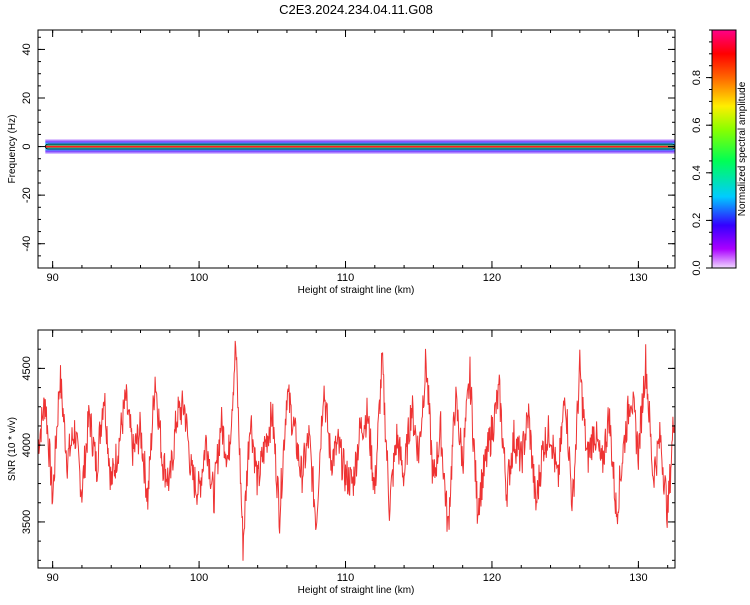 The height and width of the screenshot is (605, 750). What do you see at coordinates (701, 152) in the screenshot?
I see `colorbar-ticks: 0.0 0.2 0.4 0.6 0.8` at bounding box center [701, 152].